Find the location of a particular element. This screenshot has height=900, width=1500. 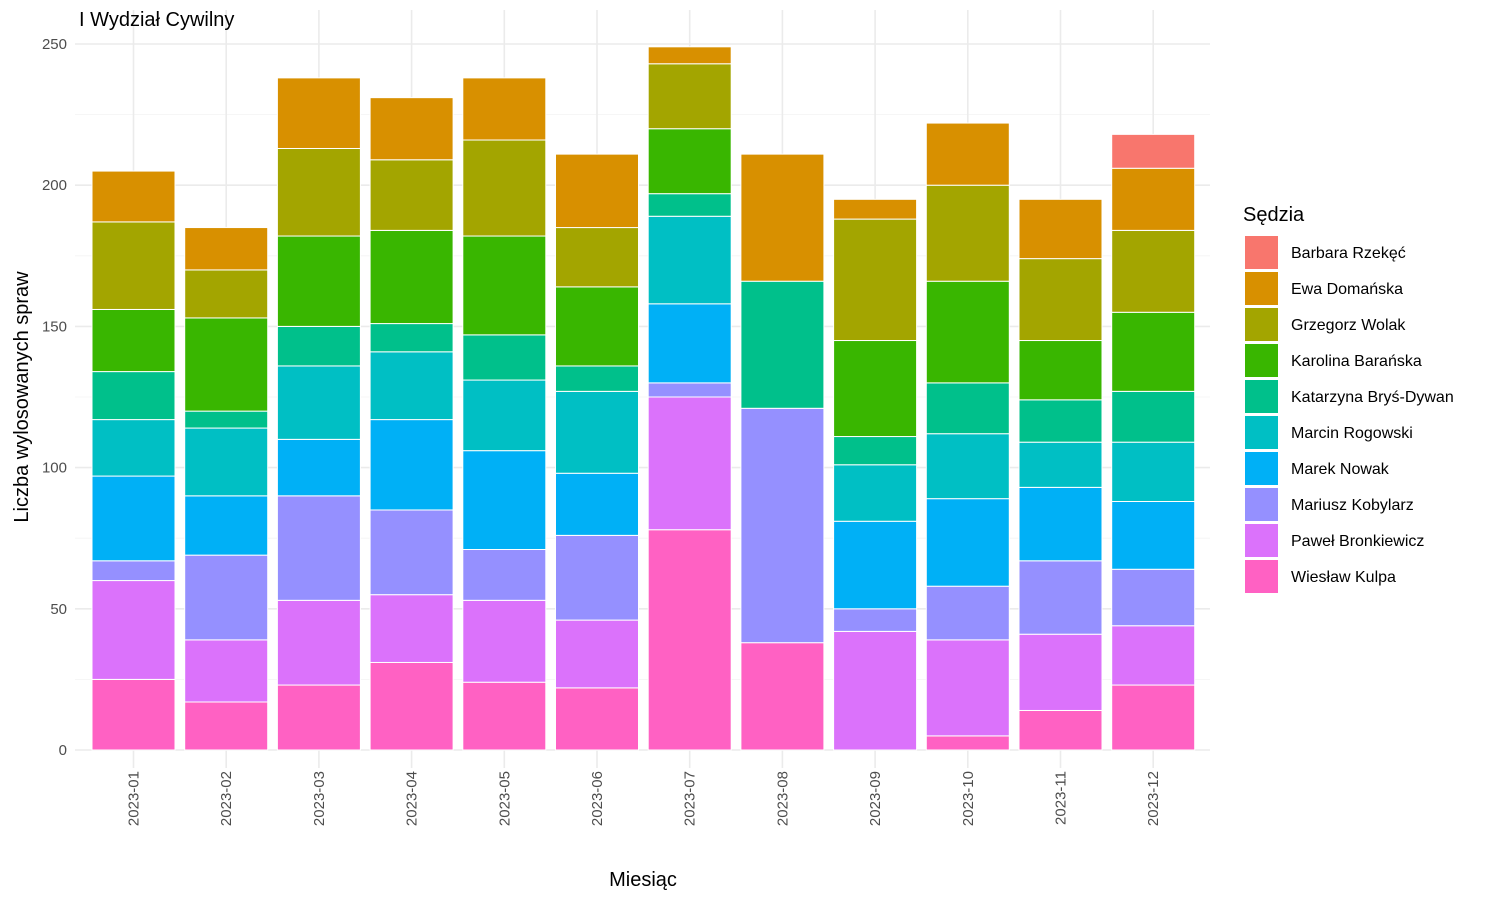

legend-label: Ewa Domańska is located at coordinates (1347, 289).